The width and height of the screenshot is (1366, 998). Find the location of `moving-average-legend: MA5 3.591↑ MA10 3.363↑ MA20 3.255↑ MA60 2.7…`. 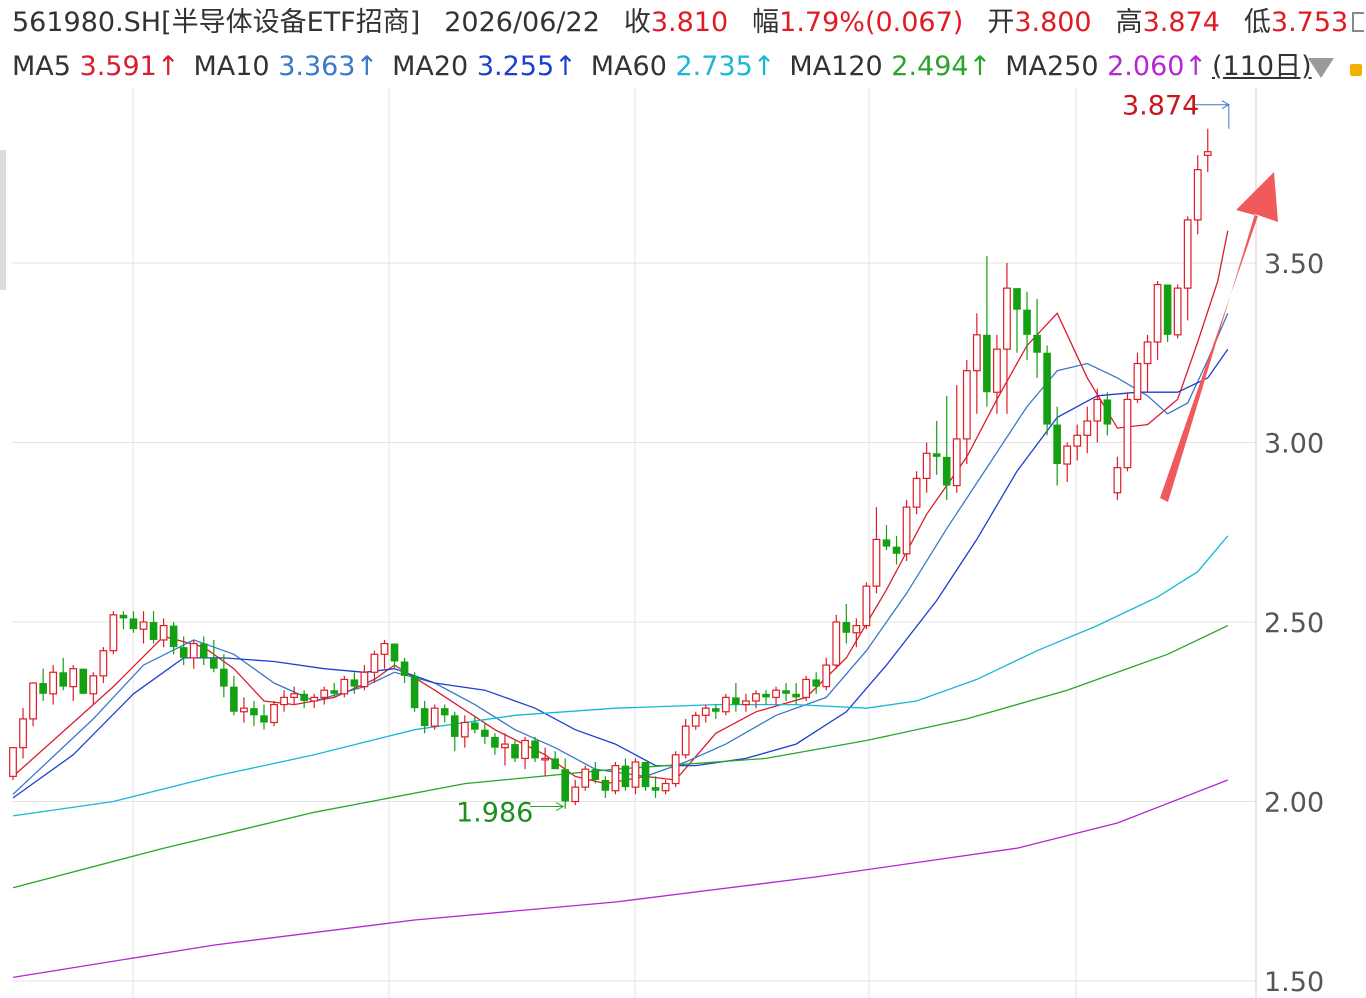

moving-average-legend: MA5 3.591↑ MA10 3.363↑ MA20 3.255↑ MA60 2.7… is located at coordinates (609, 67).